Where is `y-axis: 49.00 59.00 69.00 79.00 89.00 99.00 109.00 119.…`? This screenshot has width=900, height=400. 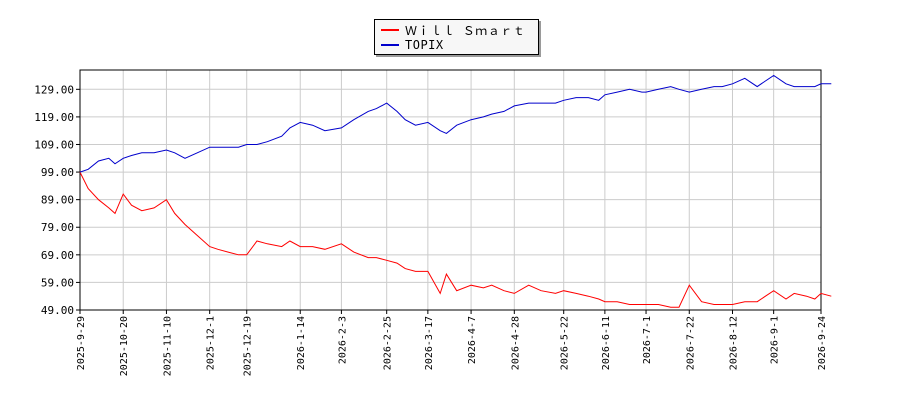 y-axis: 49.00 59.00 69.00 79.00 89.00 99.00 109.00 119.… is located at coordinates (57, 200).